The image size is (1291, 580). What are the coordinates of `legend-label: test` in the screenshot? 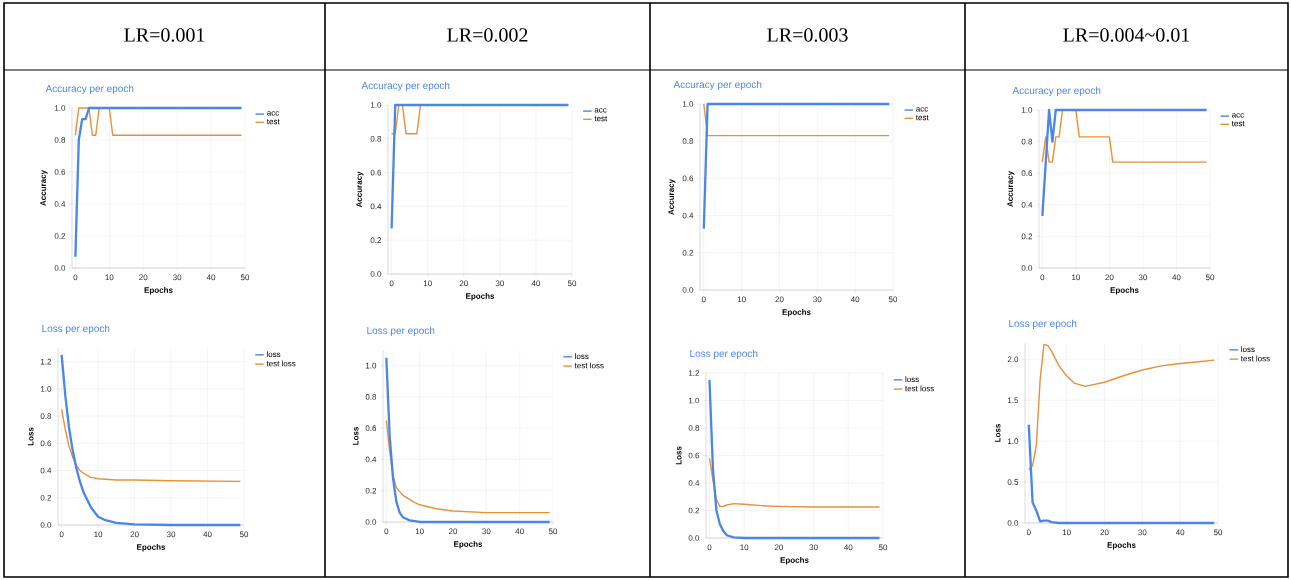 It's located at (273, 121).